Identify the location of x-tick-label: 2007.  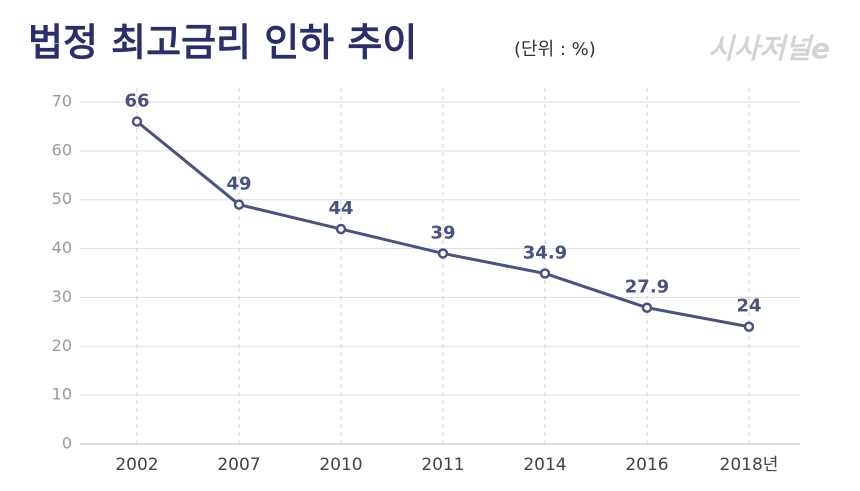
(238, 465).